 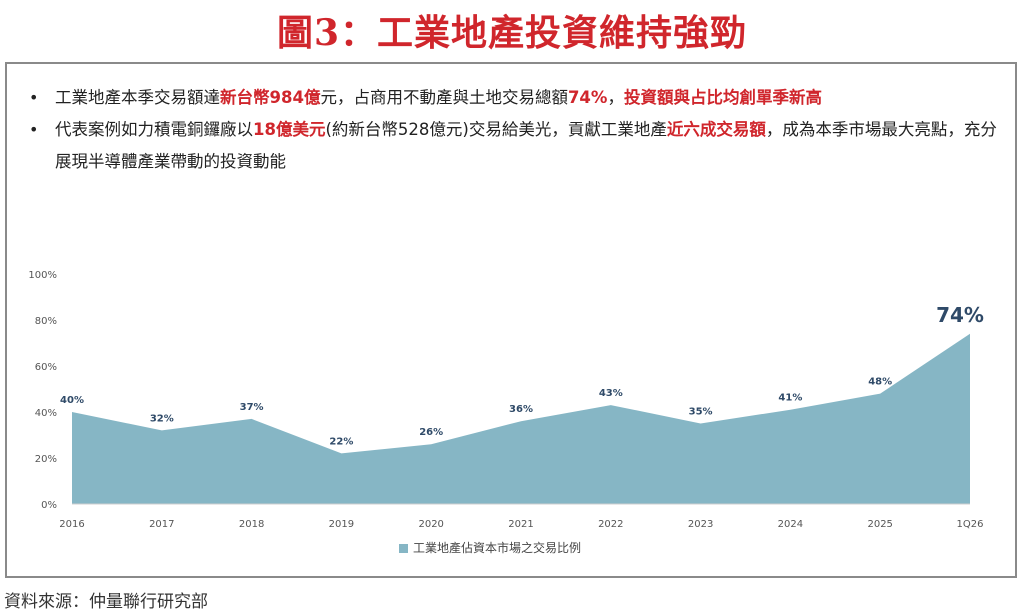 I want to click on y-tick-label: 100%, so click(x=42, y=275).